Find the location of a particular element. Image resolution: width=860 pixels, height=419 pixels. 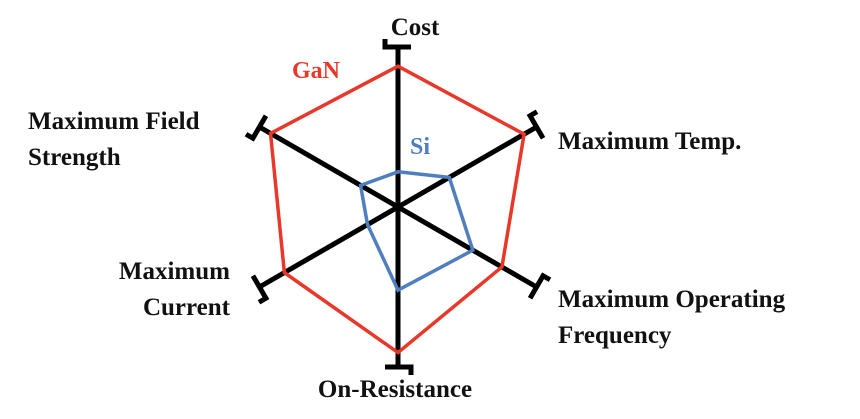

axis-label: Maximum Temp. is located at coordinates (650, 141).